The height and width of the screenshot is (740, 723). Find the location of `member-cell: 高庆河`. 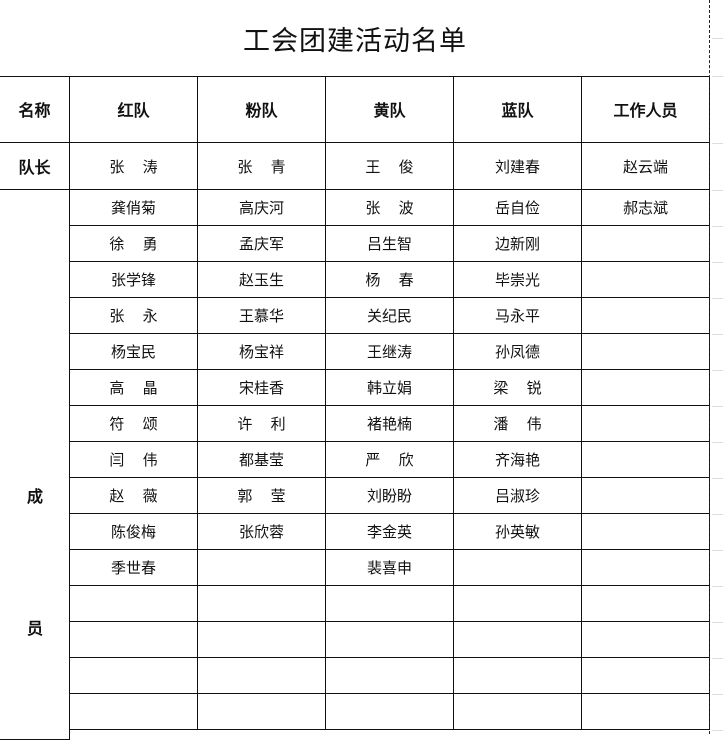

member-cell: 高庆河 is located at coordinates (262, 208).